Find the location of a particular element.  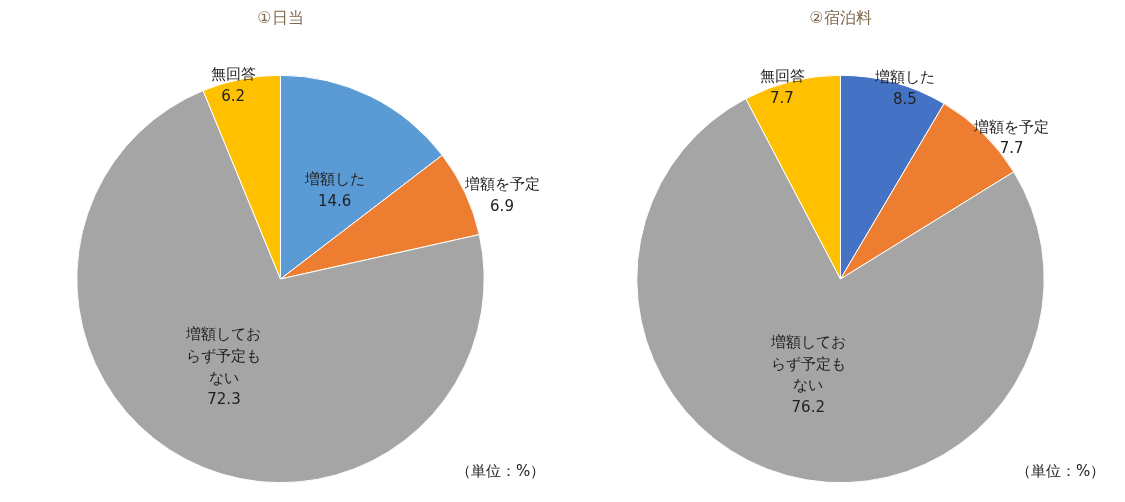

data-label: 6.9 is located at coordinates (502, 206).